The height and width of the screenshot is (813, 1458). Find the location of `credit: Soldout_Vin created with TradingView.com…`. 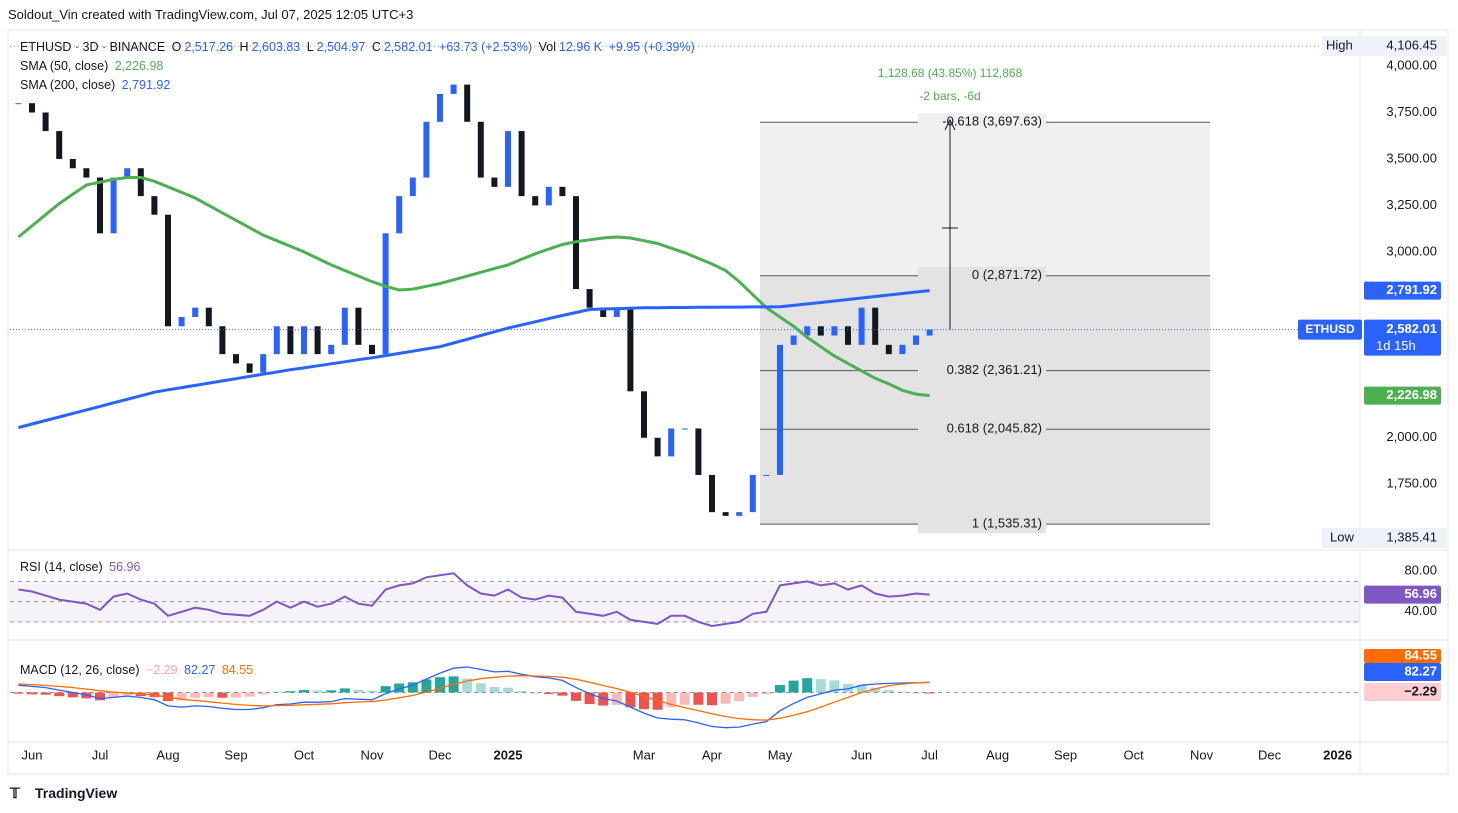

credit: Soldout_Vin created with TradingView.com… is located at coordinates (211, 14).